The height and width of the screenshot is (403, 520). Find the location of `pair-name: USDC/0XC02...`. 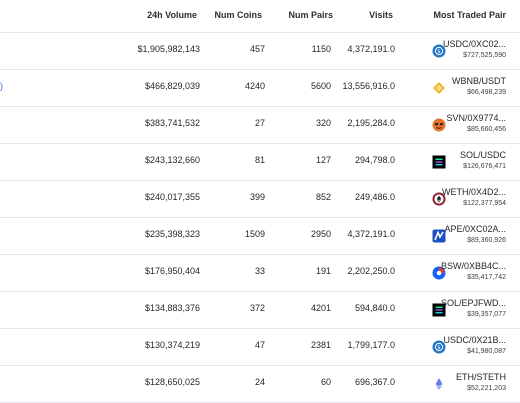

pair-name: USDC/0XC02... is located at coordinates (474, 44).